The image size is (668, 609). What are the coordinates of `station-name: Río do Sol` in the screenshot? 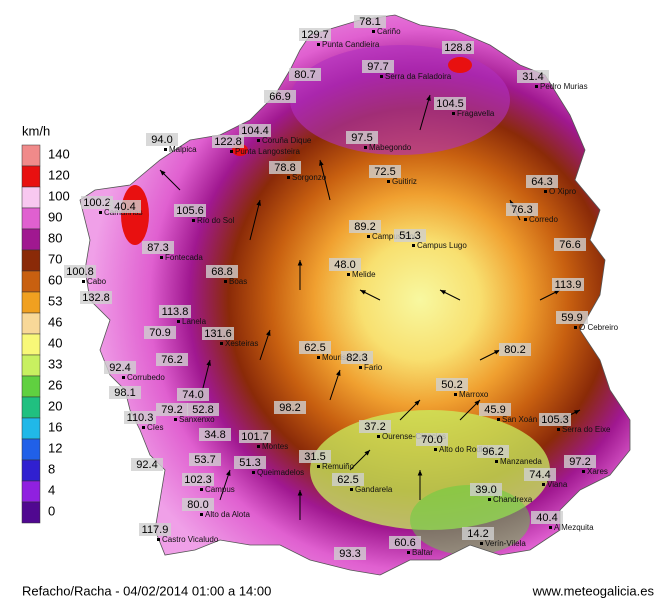 It's located at (216, 220).